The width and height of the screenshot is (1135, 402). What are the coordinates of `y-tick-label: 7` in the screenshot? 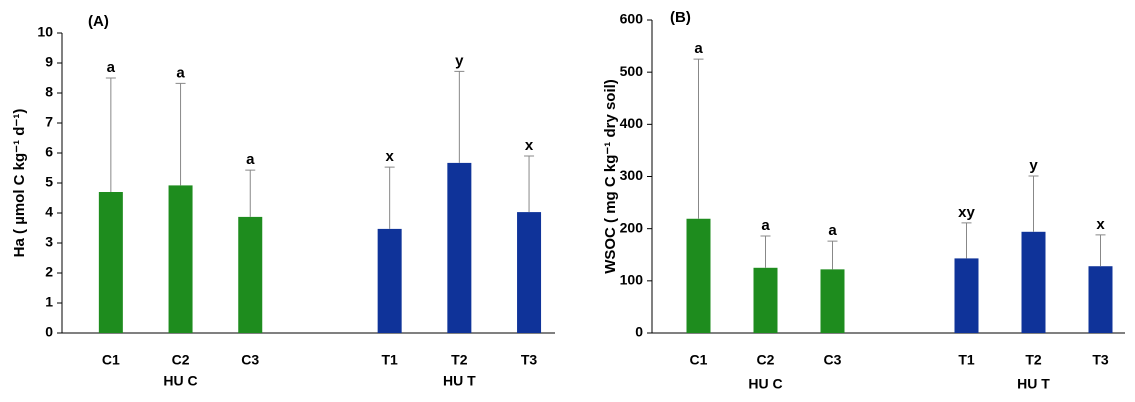 It's located at (49, 122).